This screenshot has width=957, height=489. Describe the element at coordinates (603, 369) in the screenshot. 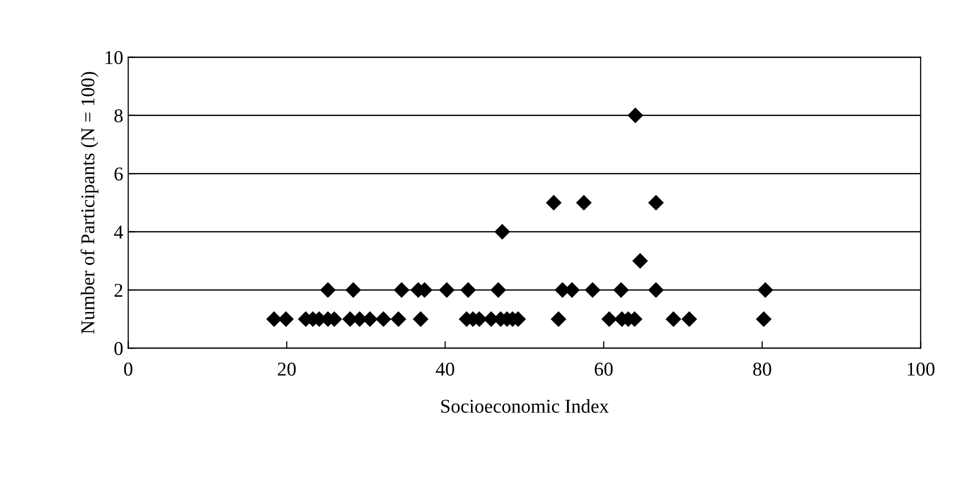

I see `x-tick-label: 60` at that location.